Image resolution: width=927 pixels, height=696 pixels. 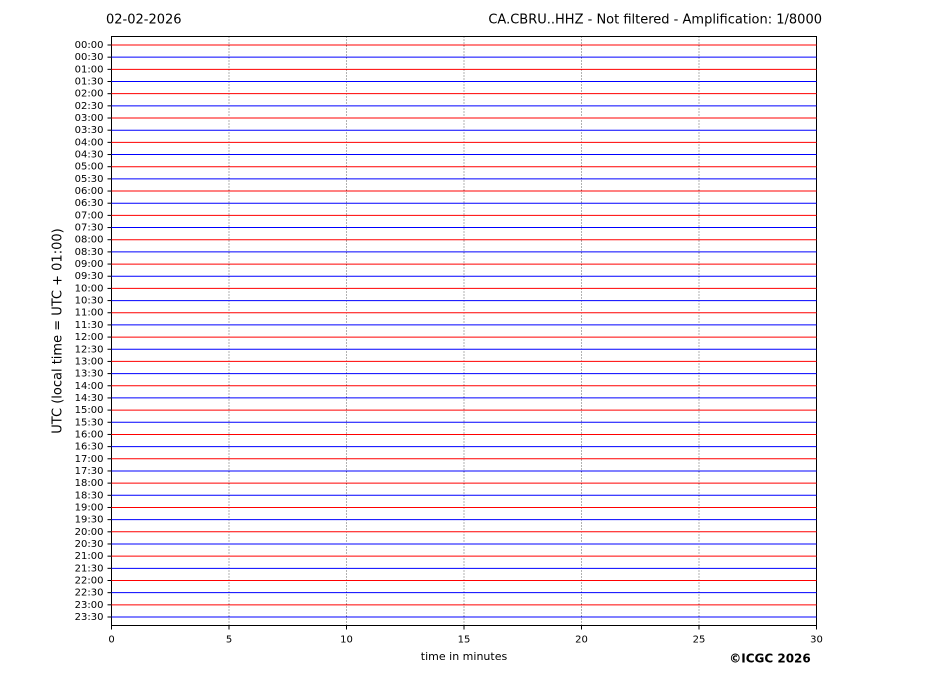 What do you see at coordinates (89, 45) in the screenshot?
I see `y-tick-label: 00:00` at bounding box center [89, 45].